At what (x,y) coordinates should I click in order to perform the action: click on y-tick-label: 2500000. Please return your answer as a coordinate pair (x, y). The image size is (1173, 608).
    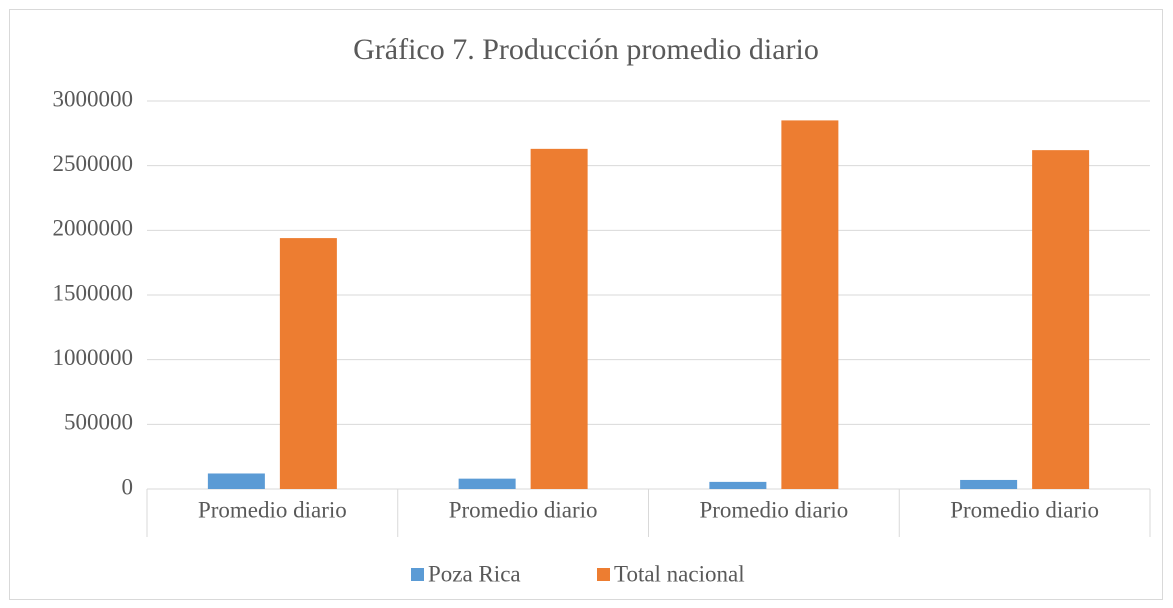
    Looking at the image, I should click on (93, 163).